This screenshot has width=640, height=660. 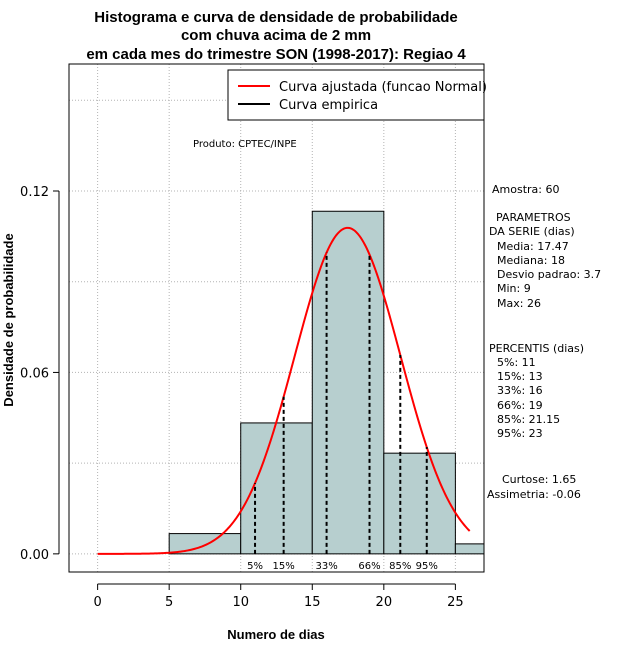 What do you see at coordinates (520, 376) in the screenshot?
I see `stat-p15: 15%: 13` at bounding box center [520, 376].